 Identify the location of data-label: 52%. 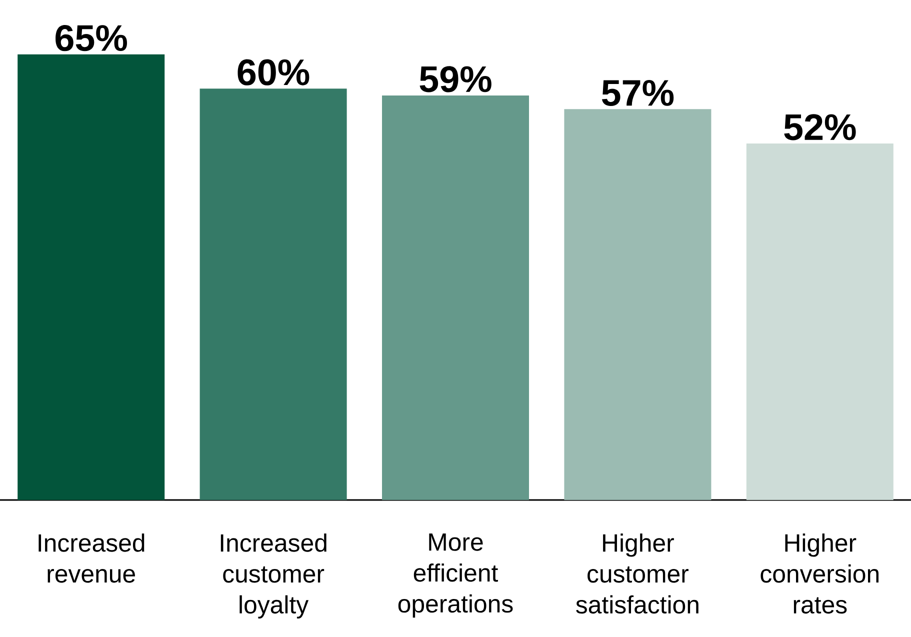
(820, 127).